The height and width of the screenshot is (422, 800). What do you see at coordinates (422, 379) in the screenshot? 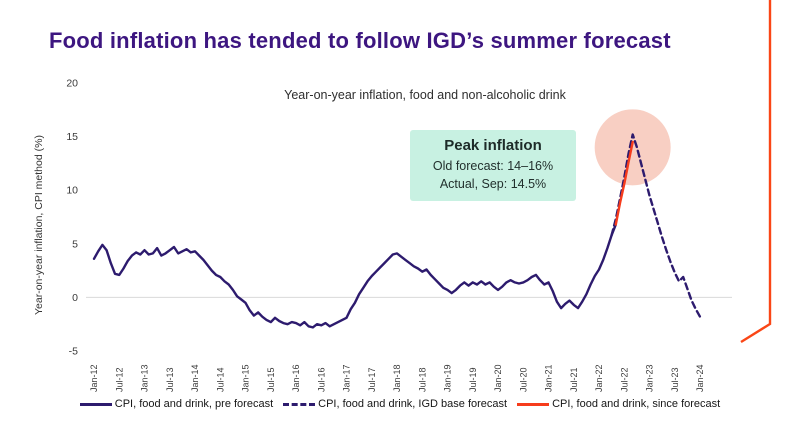
I see `x-tick-label: Jul-18` at bounding box center [422, 379].